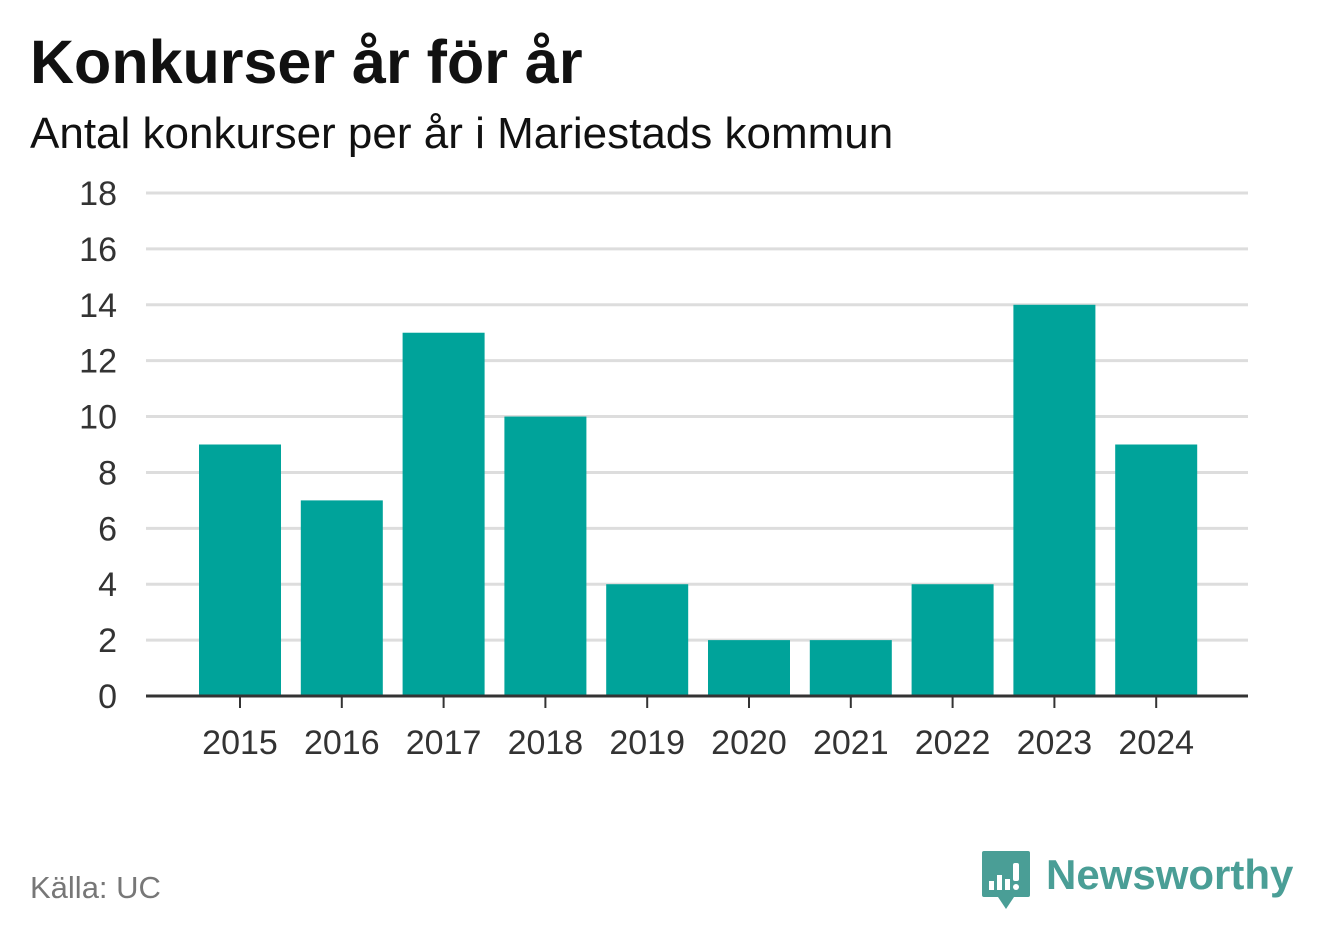 The width and height of the screenshot is (1322, 939). Describe the element at coordinates (749, 743) in the screenshot. I see `x-tick-label: 2020` at that location.